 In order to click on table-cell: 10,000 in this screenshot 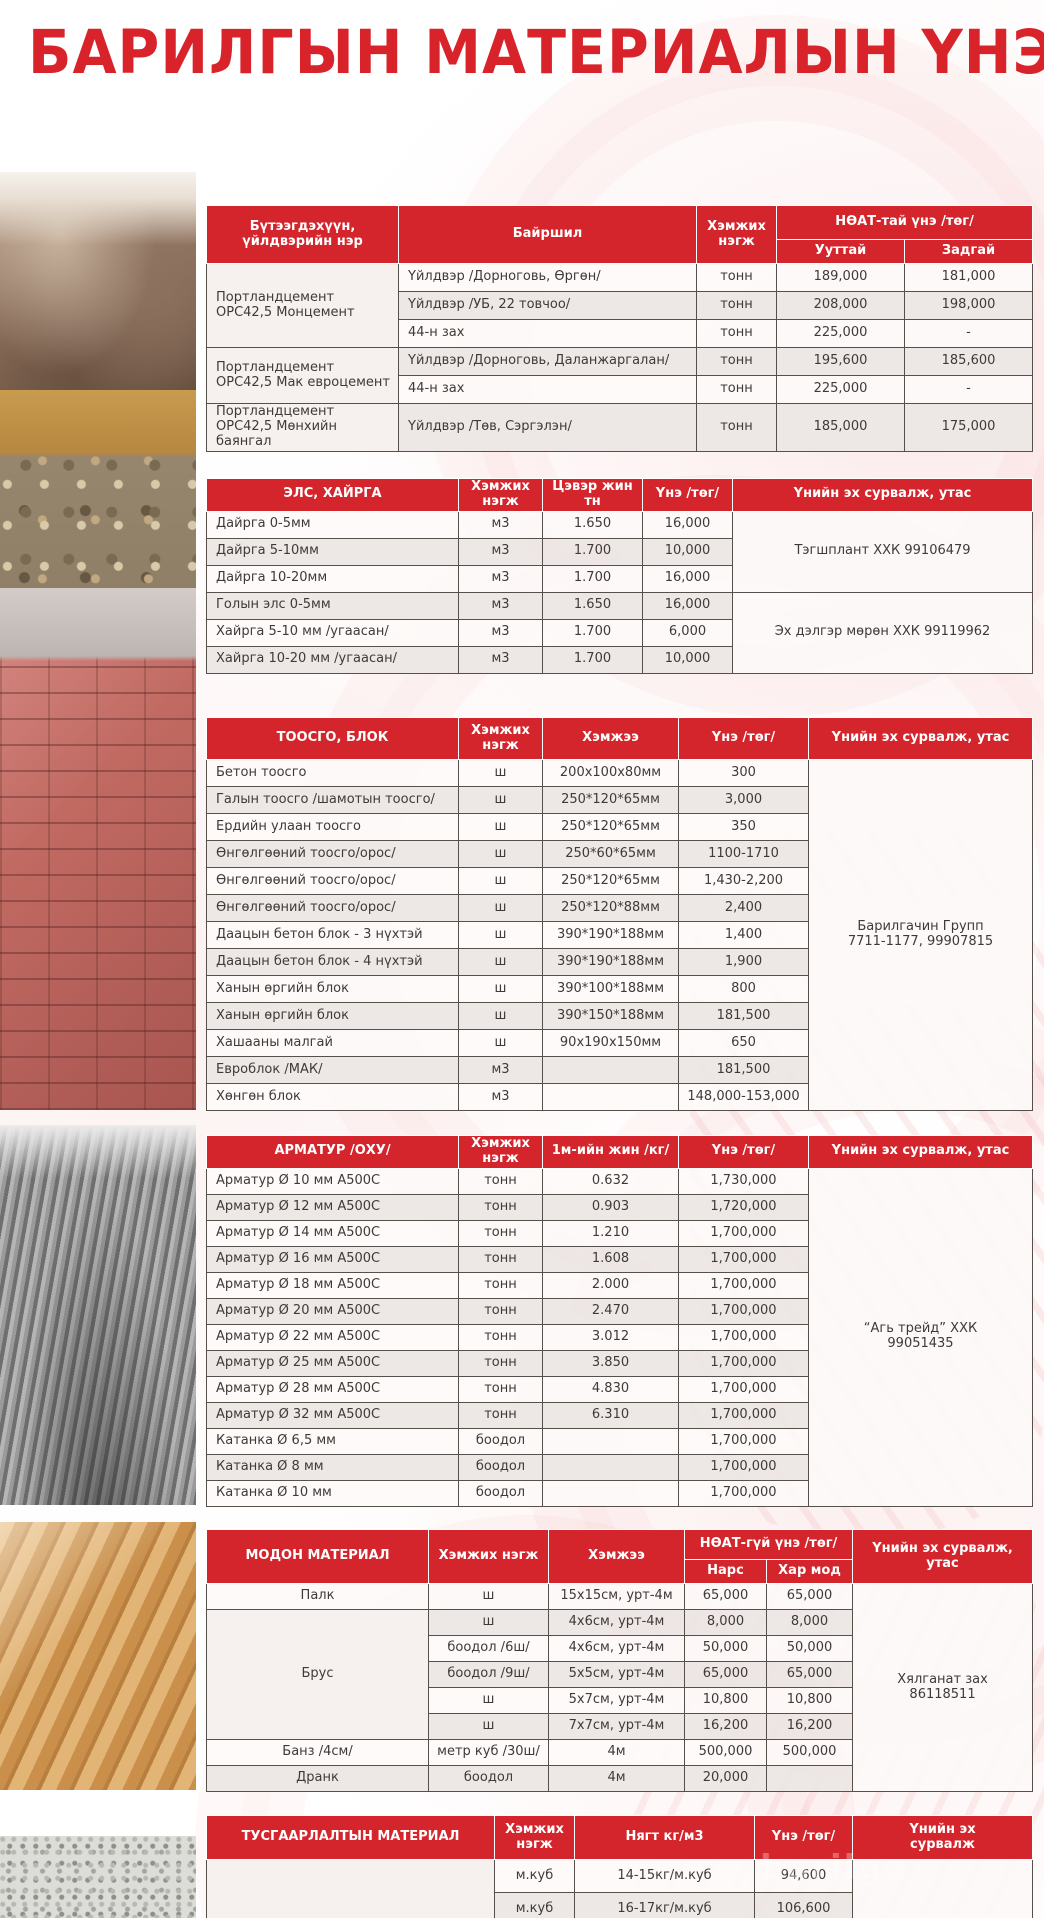, I will do `click(687, 659)`.